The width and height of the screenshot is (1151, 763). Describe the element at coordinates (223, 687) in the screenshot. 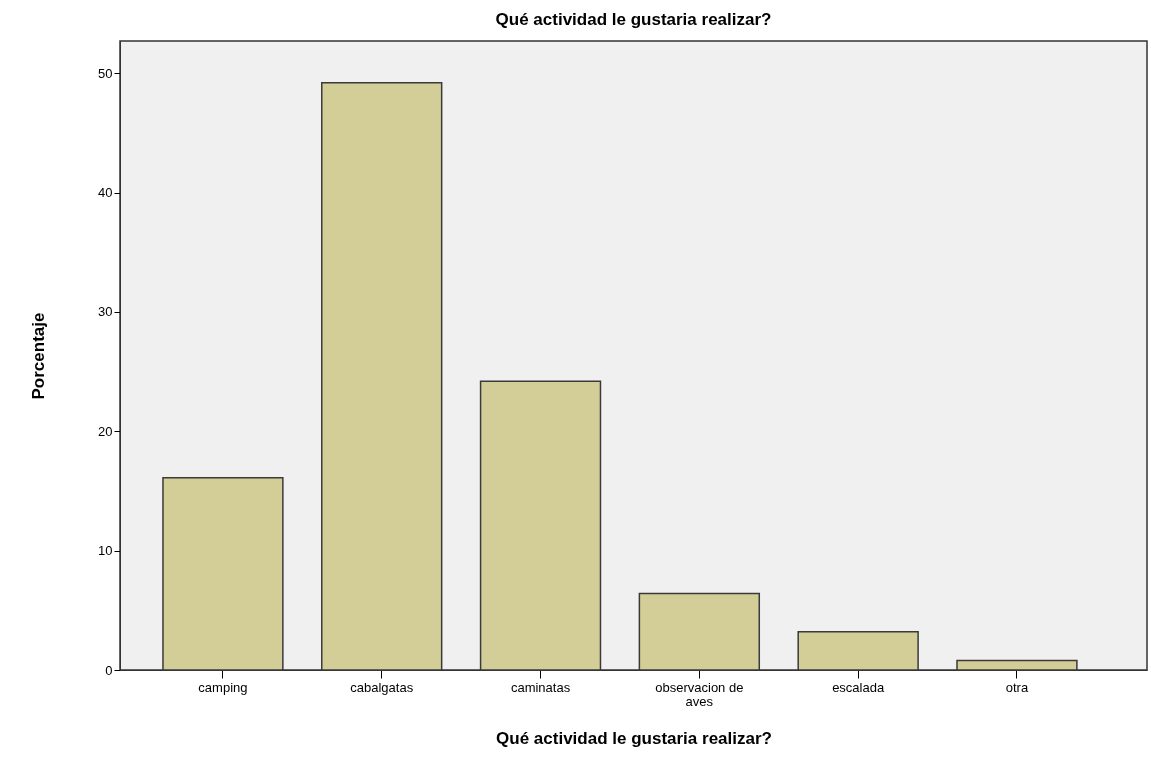

I see `x-tick-label: camping` at that location.